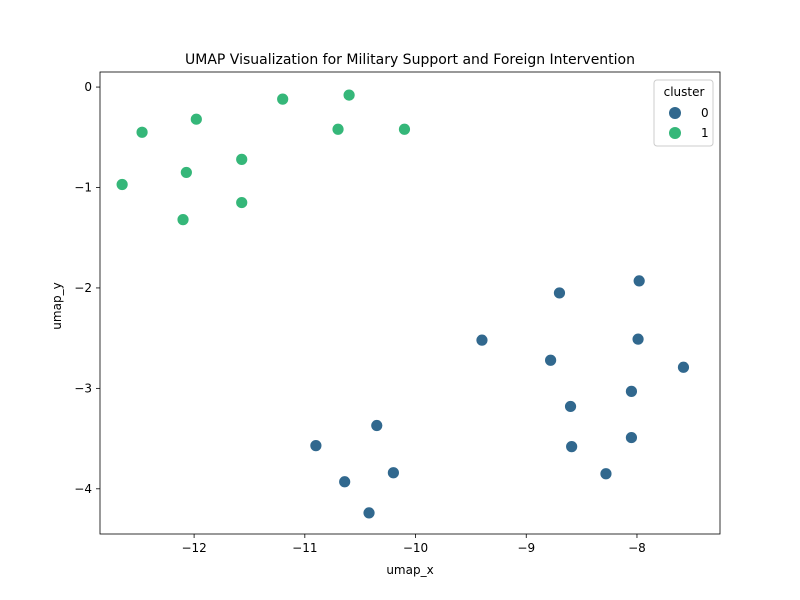 This screenshot has height=600, width=800. Describe the element at coordinates (409, 570) in the screenshot. I see `x-axis-label: umap_x` at that location.